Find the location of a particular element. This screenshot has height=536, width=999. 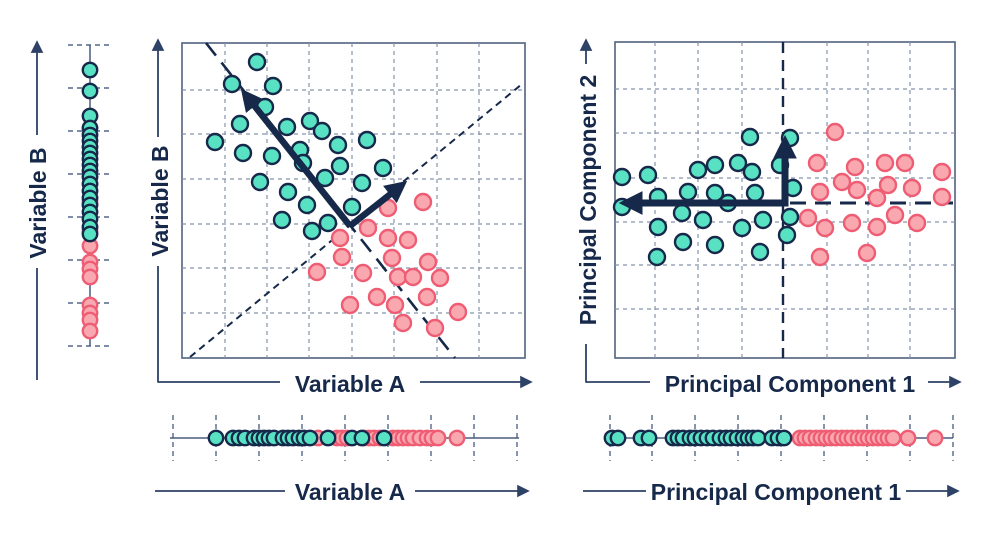

strip-variable-b-label: Variable B is located at coordinates (38, 202).